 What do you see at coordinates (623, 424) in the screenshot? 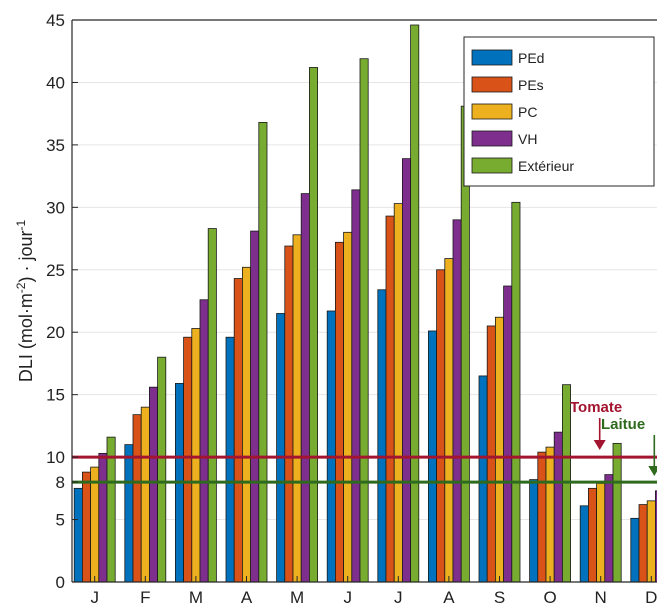
I see `reference-line-label: Laitue` at bounding box center [623, 424].